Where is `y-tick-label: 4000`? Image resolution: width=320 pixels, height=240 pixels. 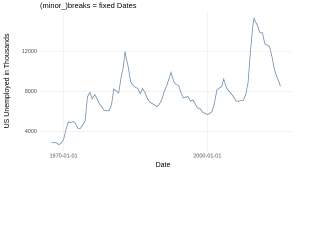 y-tick-label: 4000 is located at coordinates (31, 132).